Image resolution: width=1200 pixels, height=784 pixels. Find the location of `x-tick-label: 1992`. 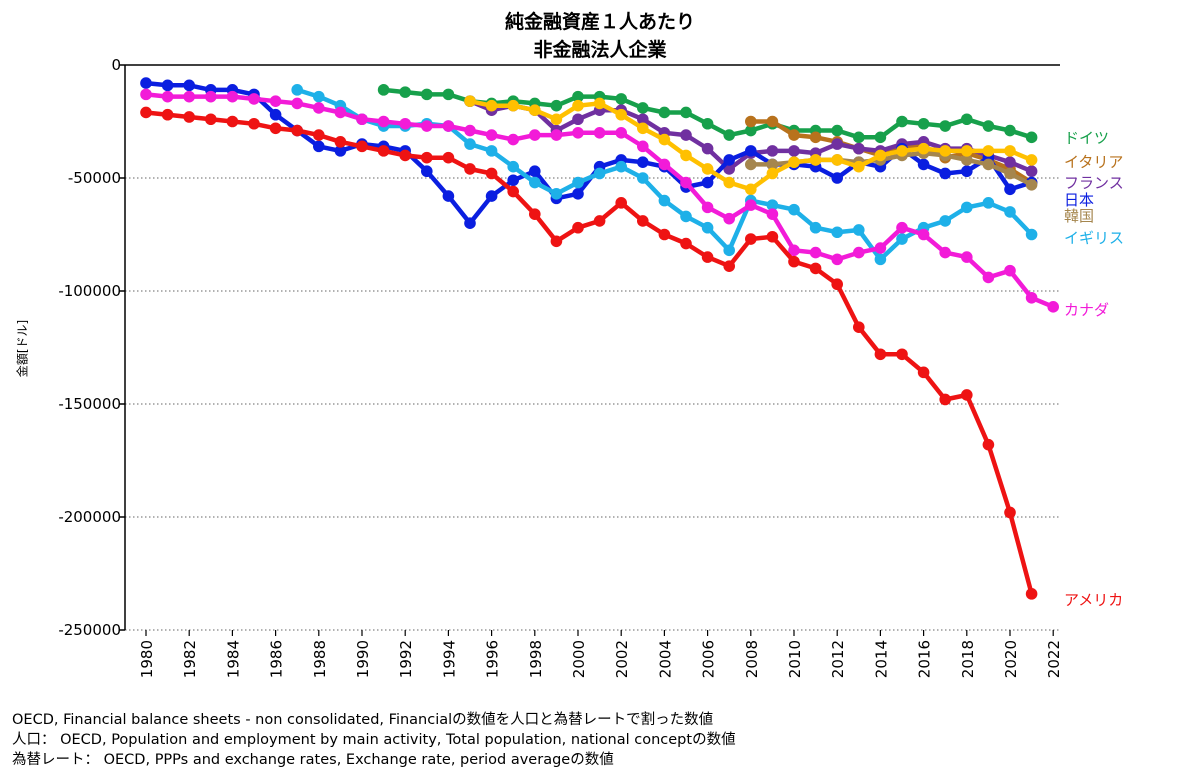

x-tick-label: 1992 is located at coordinates (406, 659).